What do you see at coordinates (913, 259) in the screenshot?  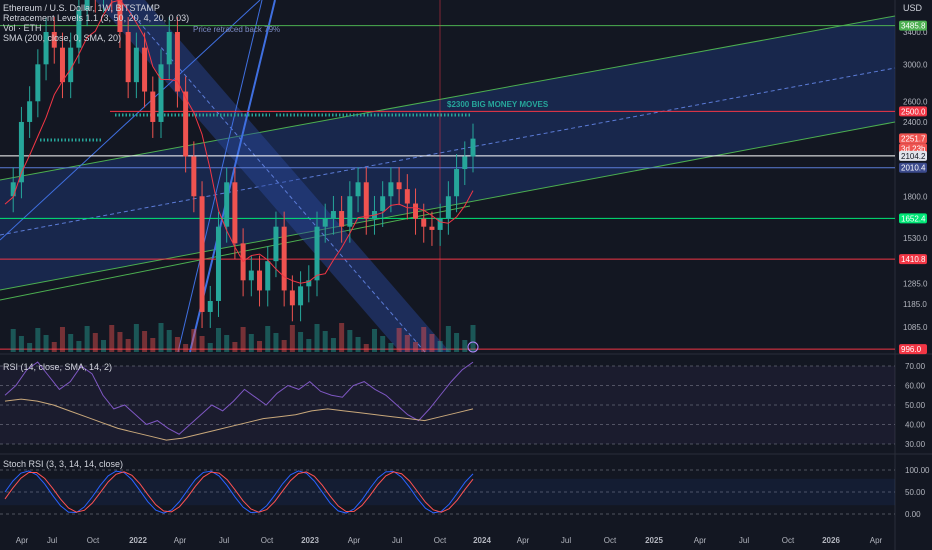 I see `price-tag-label: 1410.8` at bounding box center [913, 259].